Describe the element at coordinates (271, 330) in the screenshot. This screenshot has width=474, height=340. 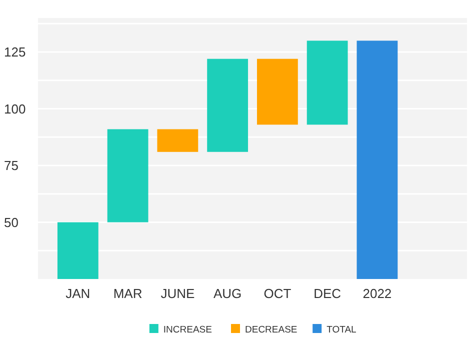
I see `legend-label: DECREASE` at that location.